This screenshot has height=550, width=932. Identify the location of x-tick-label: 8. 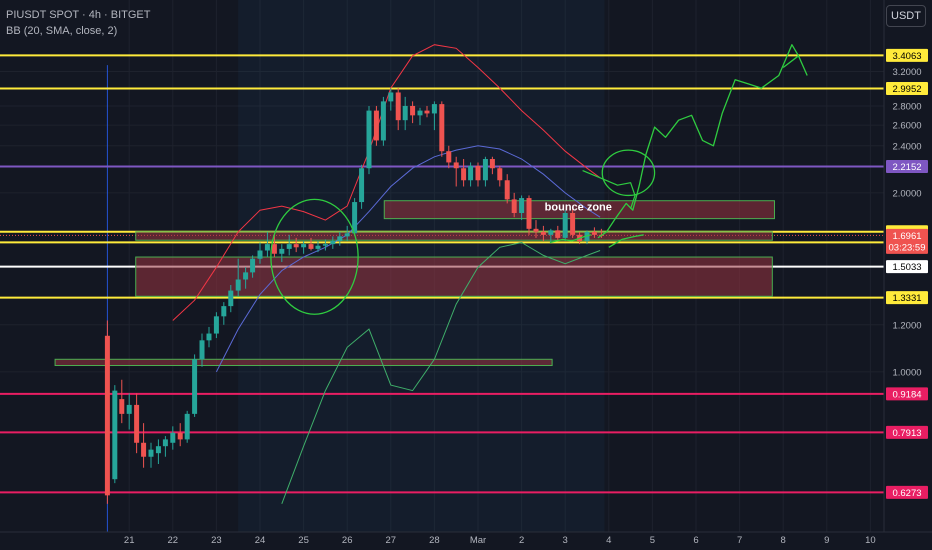
(783, 540).